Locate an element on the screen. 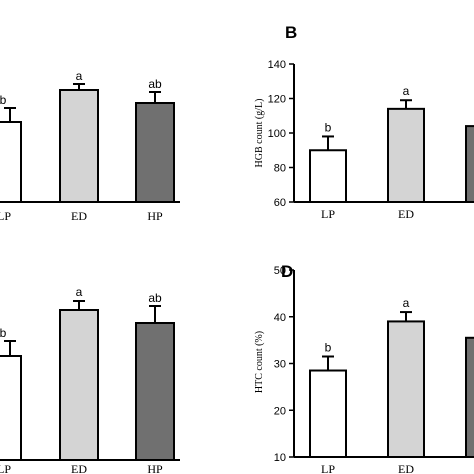 Image resolution: width=474 pixels, height=474 pixels. axis-b: 60 80 100 120 140 is located at coordinates (371, 134).